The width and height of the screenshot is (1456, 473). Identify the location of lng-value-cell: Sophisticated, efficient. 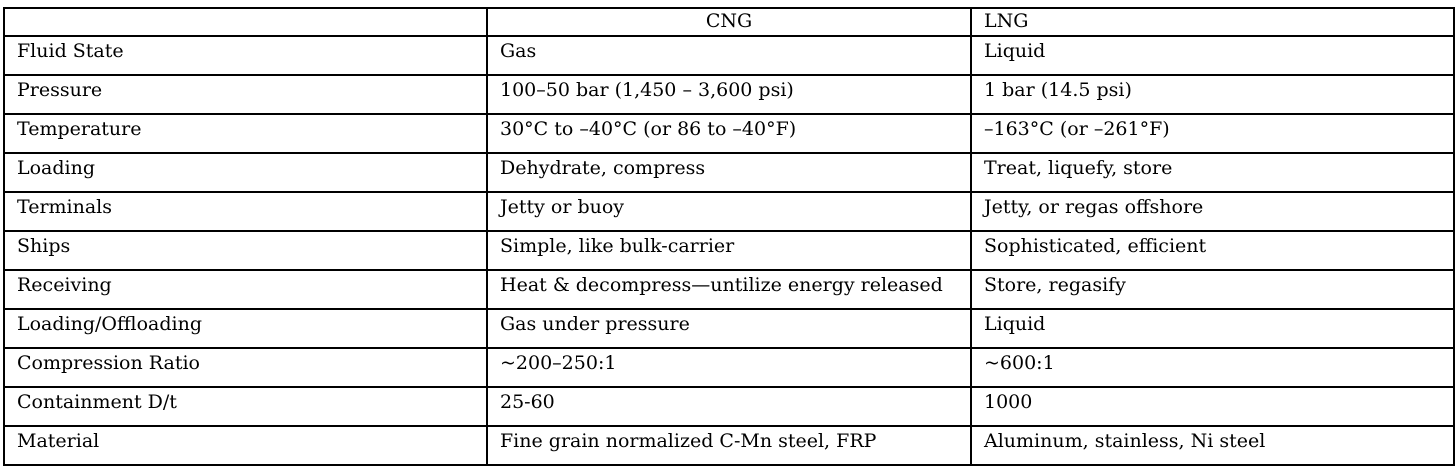
(1212, 250).